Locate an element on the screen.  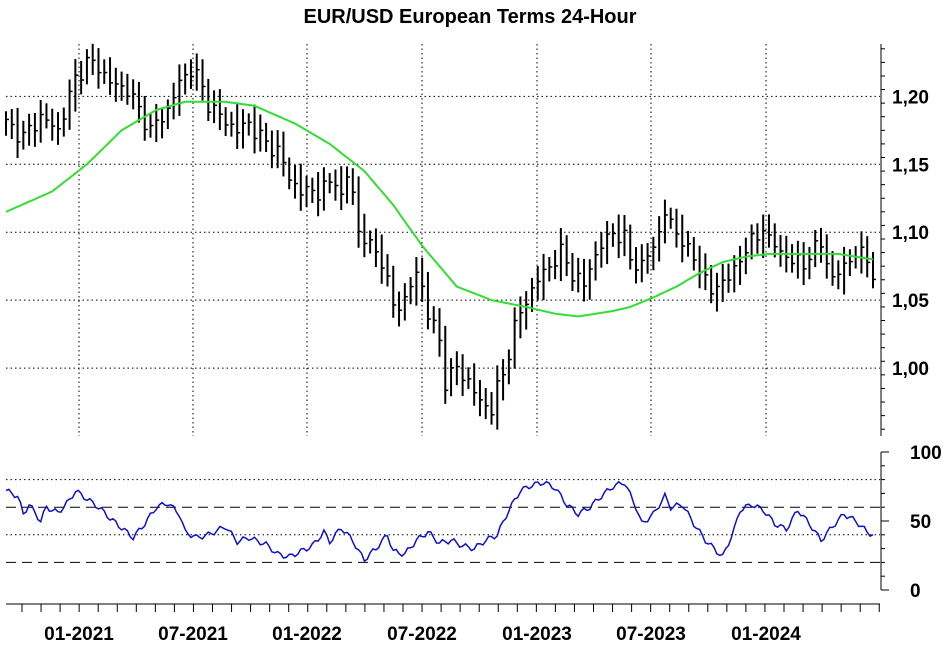
oscillator-tick-label: 50 is located at coordinates (920, 522).